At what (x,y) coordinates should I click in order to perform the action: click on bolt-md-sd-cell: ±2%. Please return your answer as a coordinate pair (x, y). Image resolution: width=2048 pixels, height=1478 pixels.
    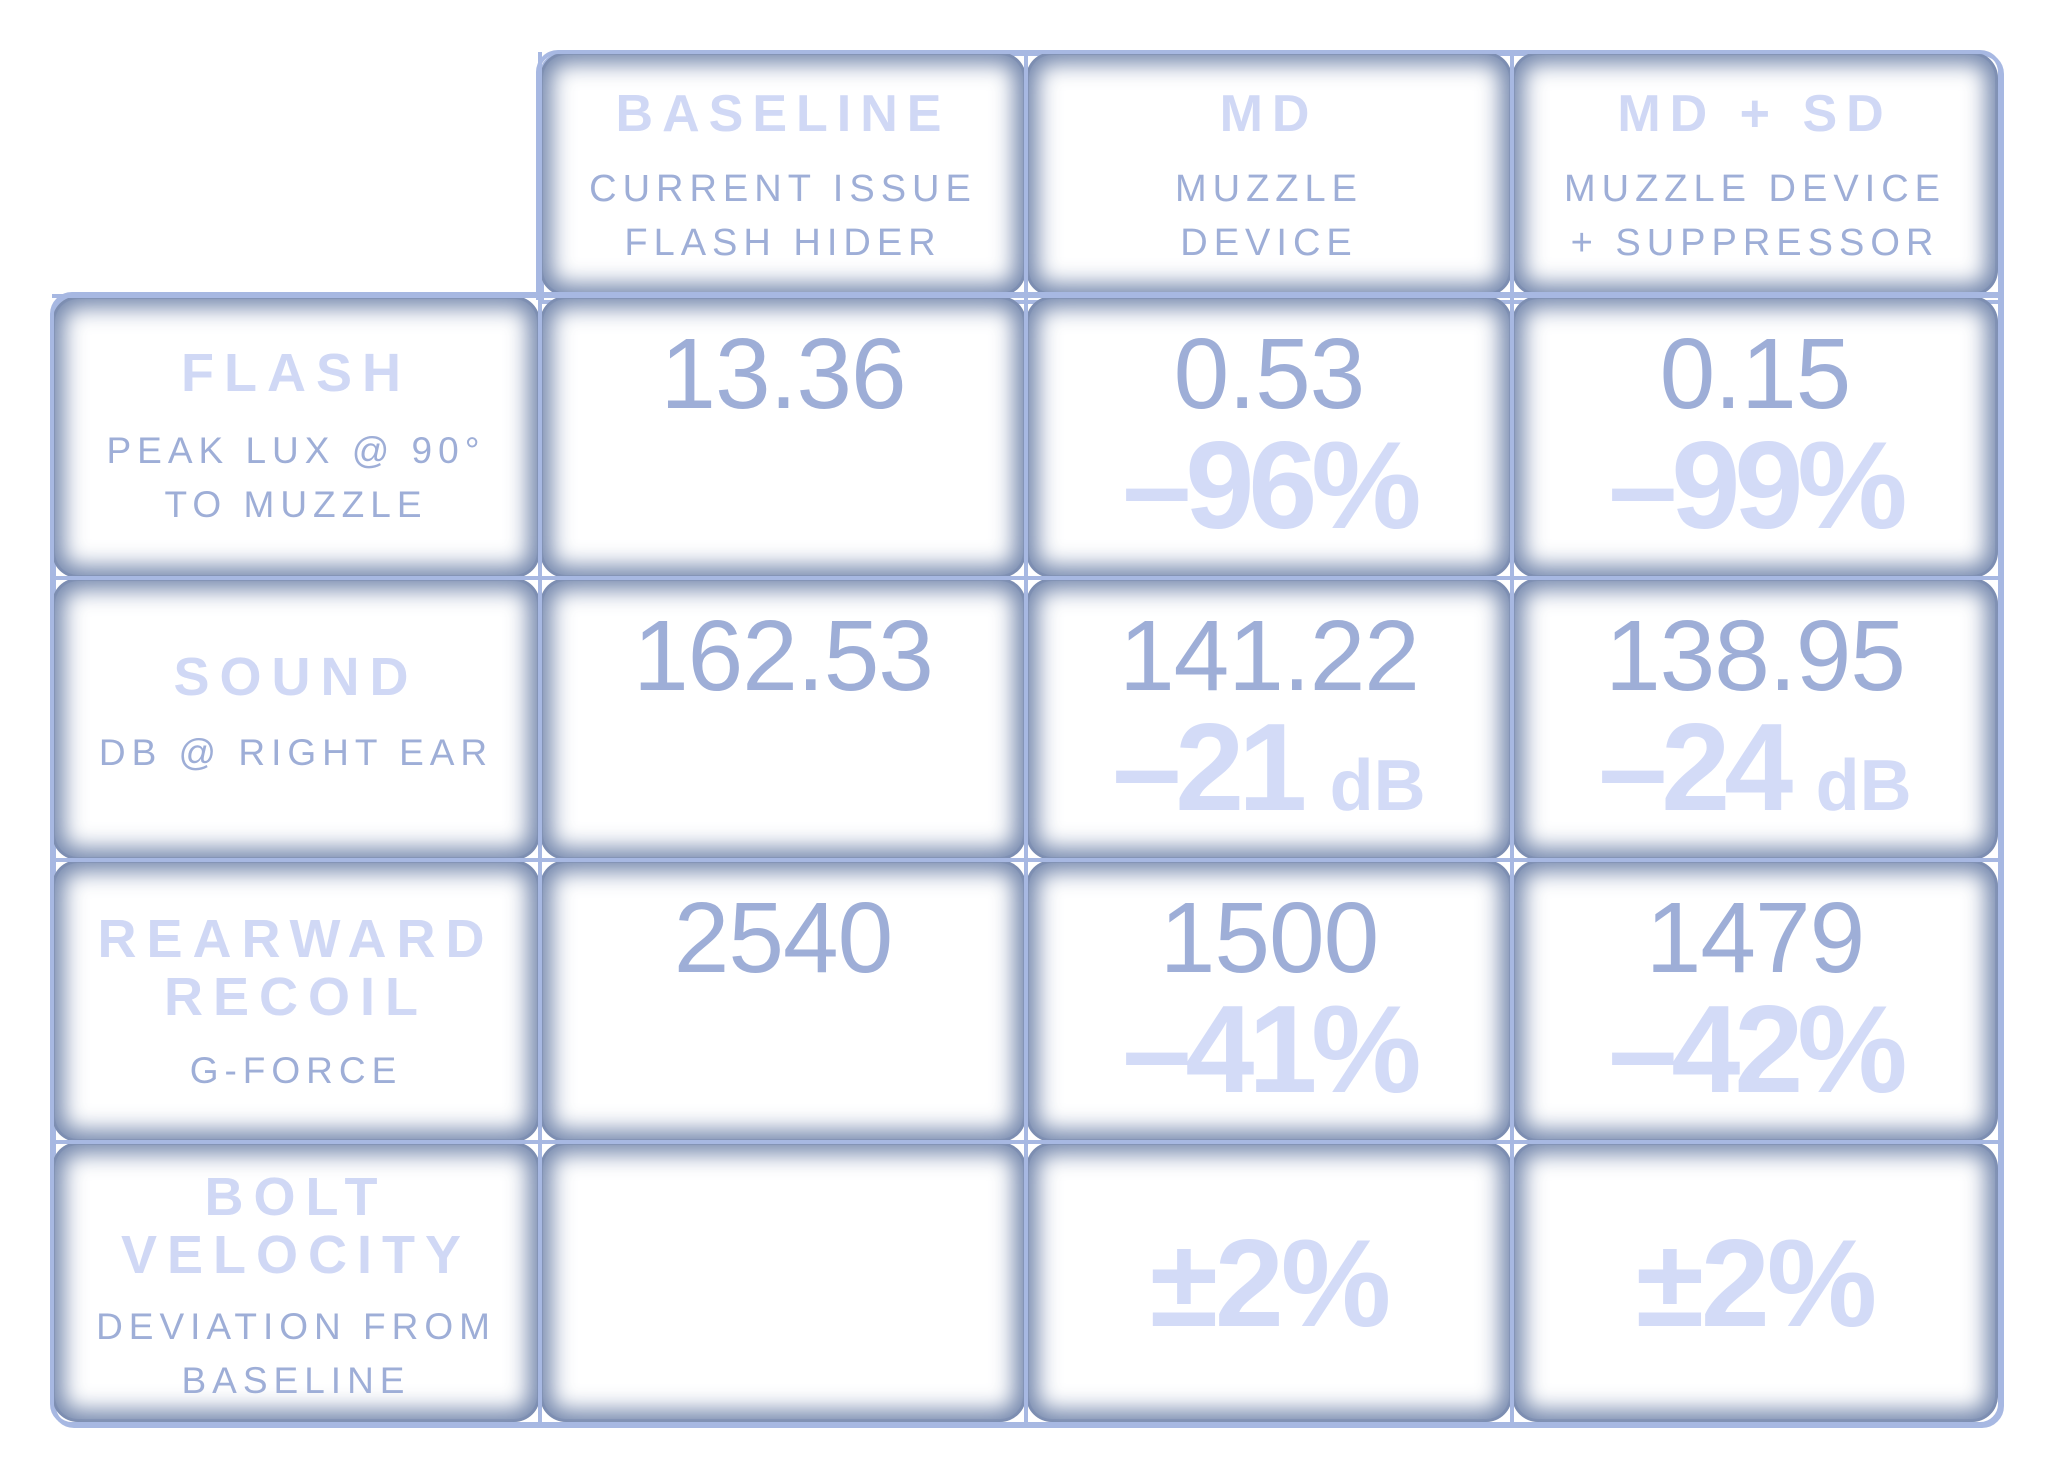
    Looking at the image, I should click on (1755, 1282).